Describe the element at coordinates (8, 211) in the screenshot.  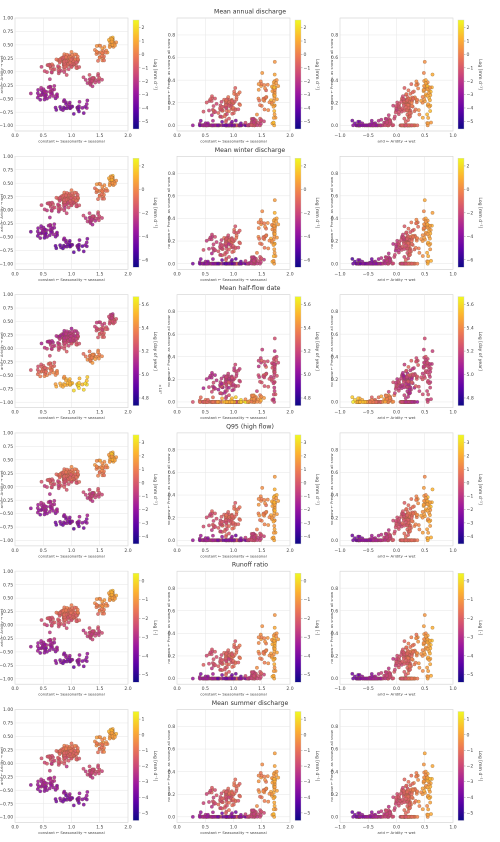
I see `y-tick-label: 0.00` at that location.